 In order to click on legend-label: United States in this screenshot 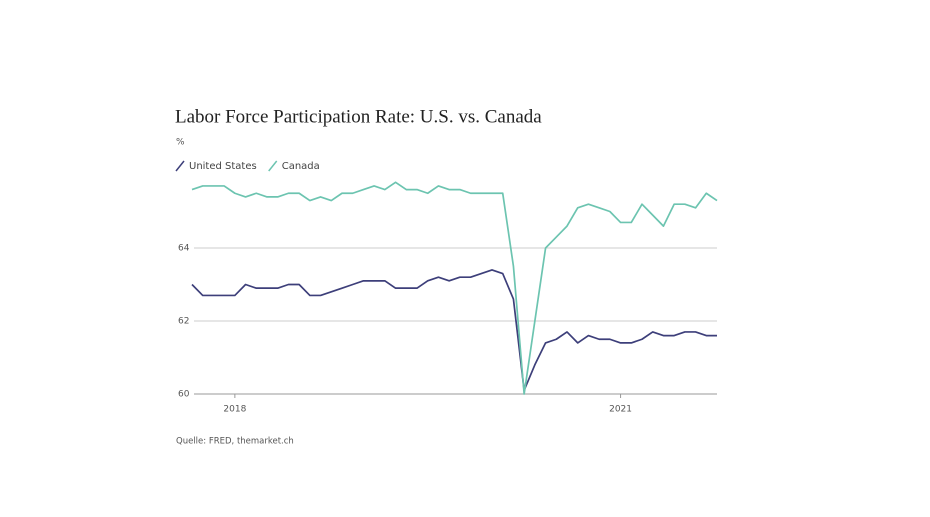, I will do `click(223, 166)`.